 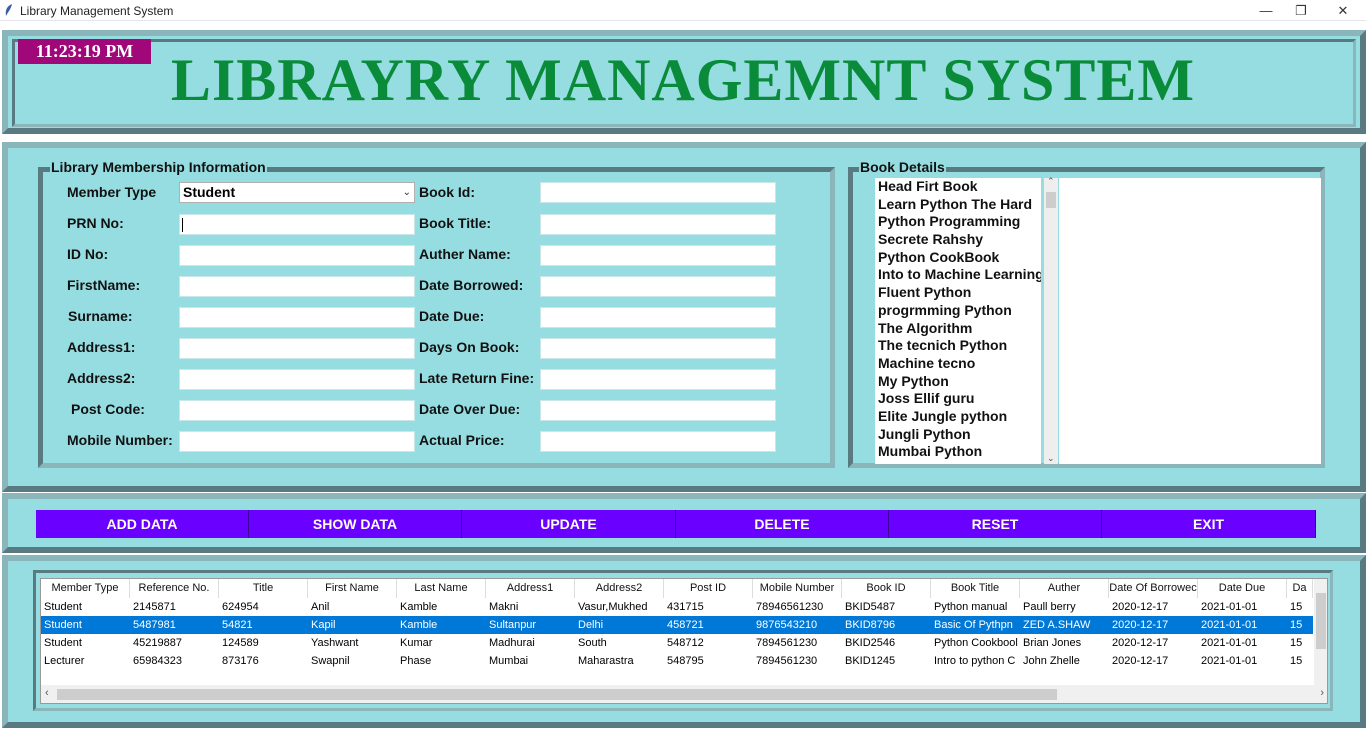 I want to click on late-fine-field, so click(x=658, y=379).